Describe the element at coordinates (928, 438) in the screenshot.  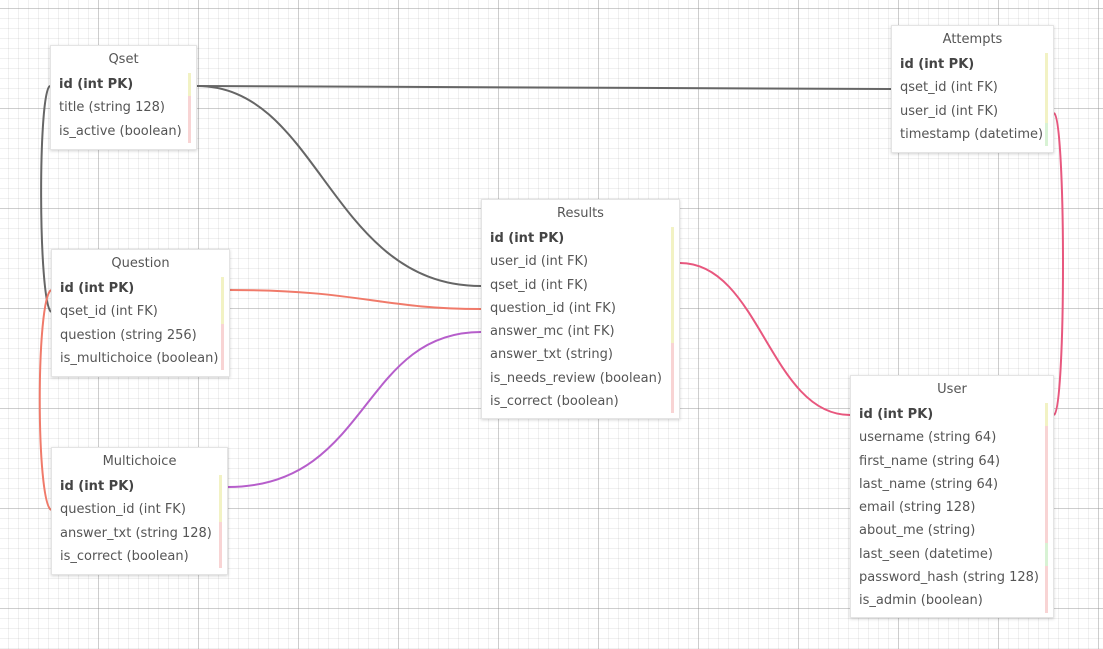
I see `field-label: username (string 64)` at that location.